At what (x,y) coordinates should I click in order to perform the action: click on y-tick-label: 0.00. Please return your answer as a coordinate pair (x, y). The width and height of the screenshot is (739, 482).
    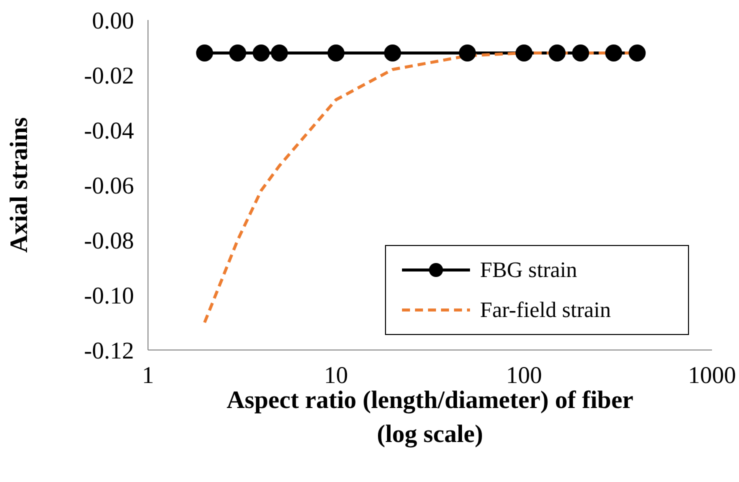
    Looking at the image, I should click on (113, 21).